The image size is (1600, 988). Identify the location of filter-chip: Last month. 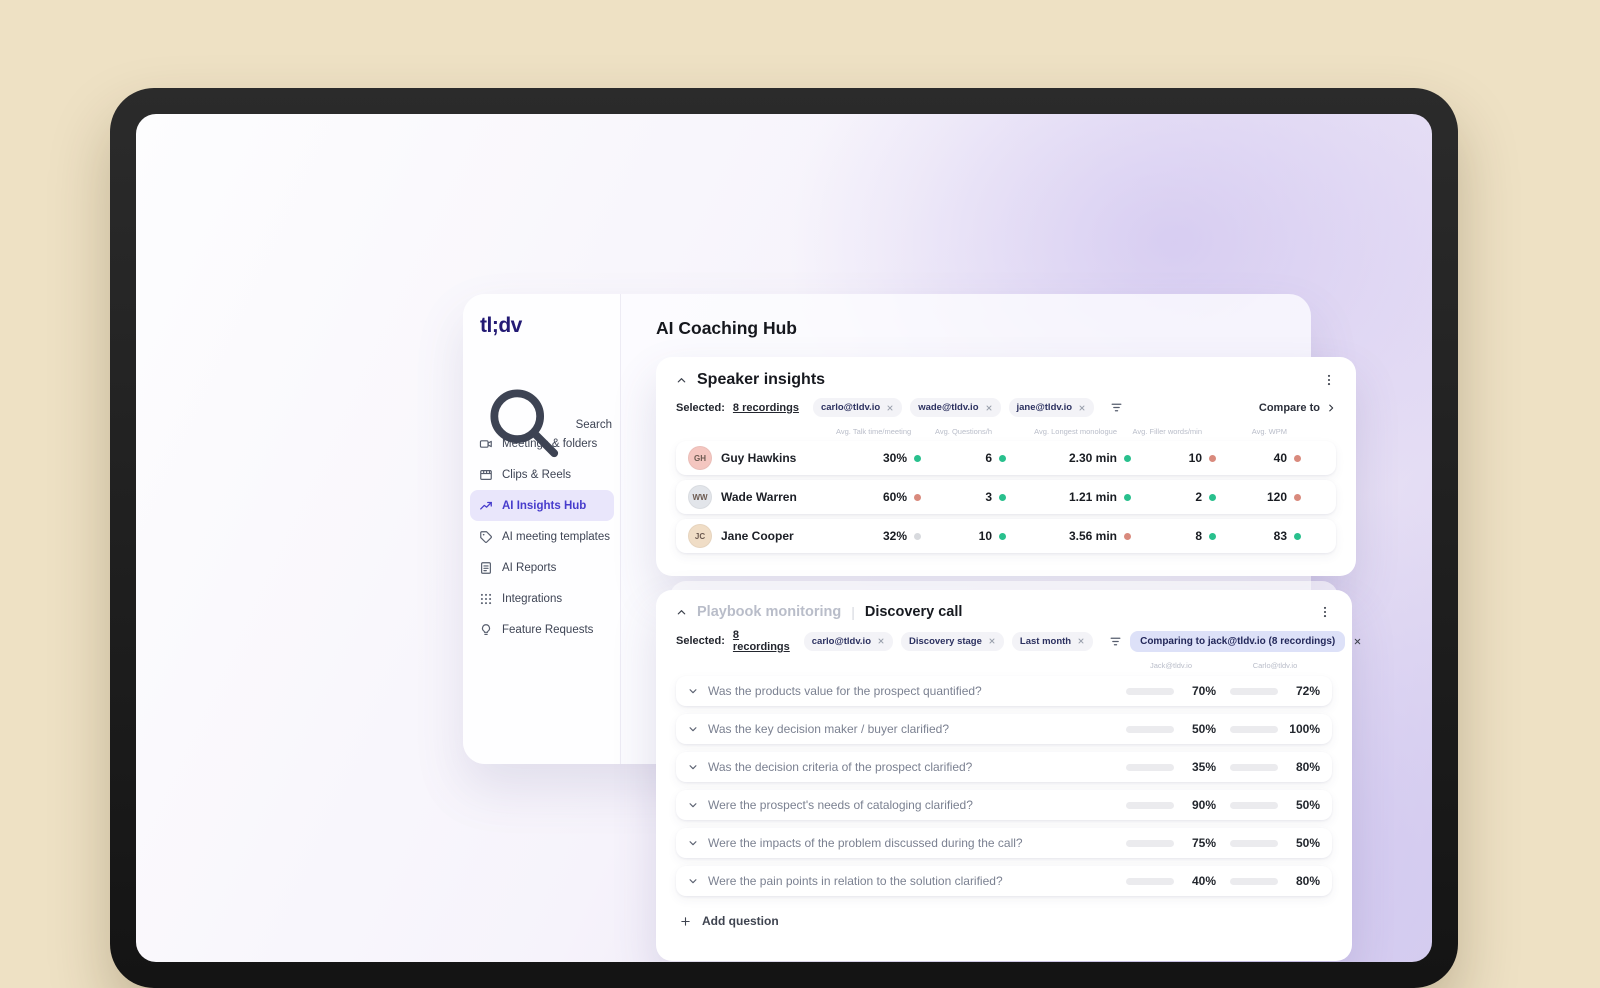
(1052, 641).